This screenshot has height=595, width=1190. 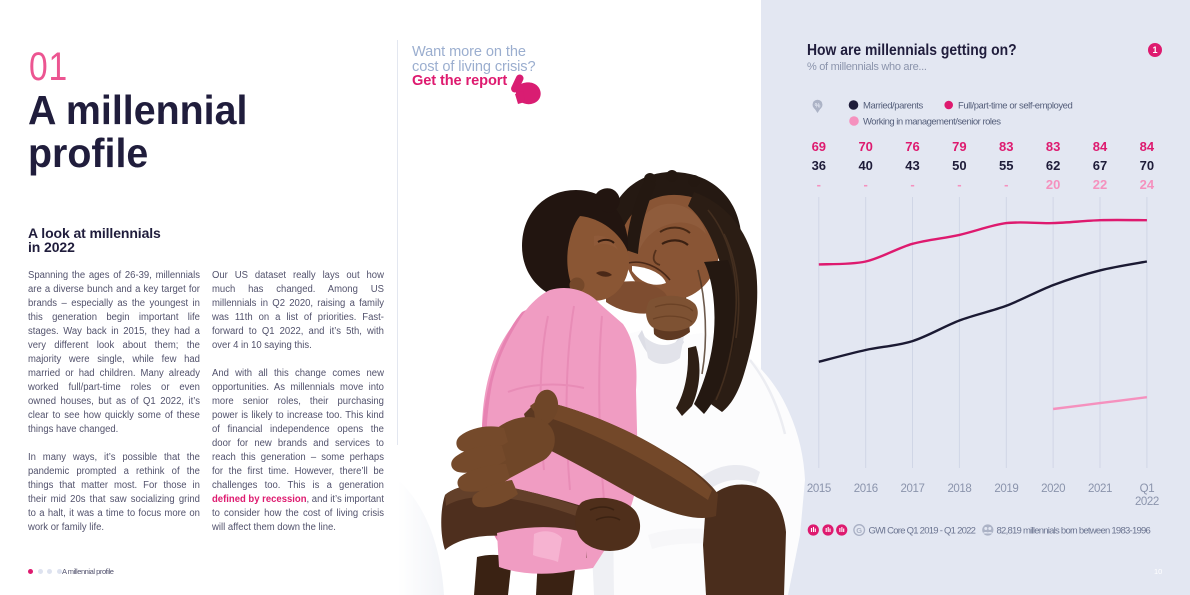 What do you see at coordinates (922, 530) in the screenshot?
I see `svg-text: GWI Core Q1 2019 - Q1 2022` at bounding box center [922, 530].